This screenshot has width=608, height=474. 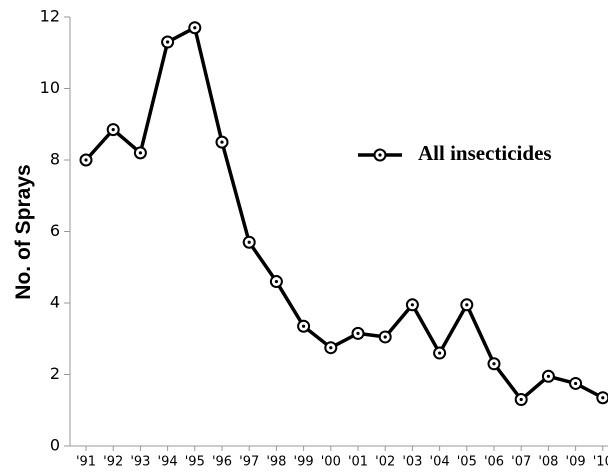 What do you see at coordinates (304, 462) in the screenshot?
I see `x-tick-label: '99` at bounding box center [304, 462].